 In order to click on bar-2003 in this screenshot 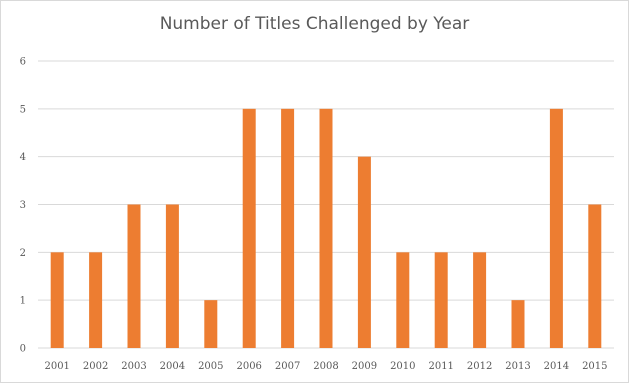, I will do `click(134, 276)`.